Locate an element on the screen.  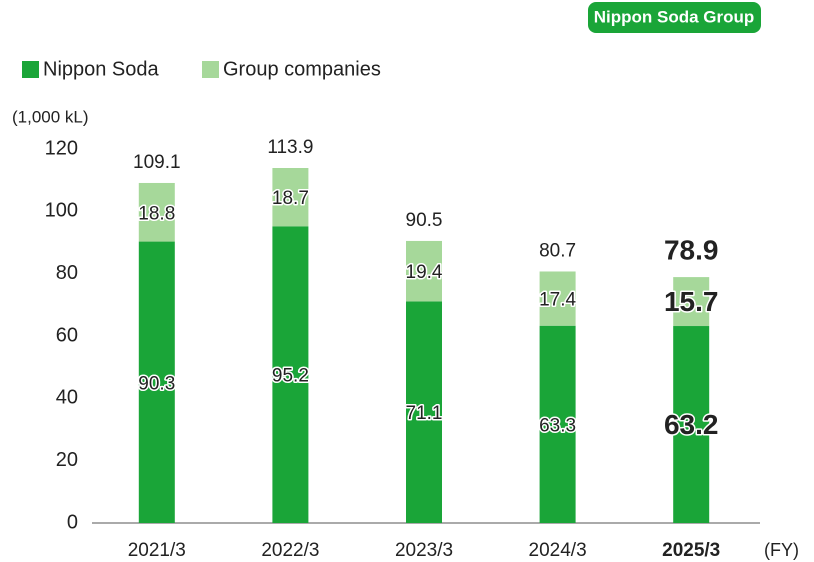
x-tick-label: 2022/3 is located at coordinates (290, 550).